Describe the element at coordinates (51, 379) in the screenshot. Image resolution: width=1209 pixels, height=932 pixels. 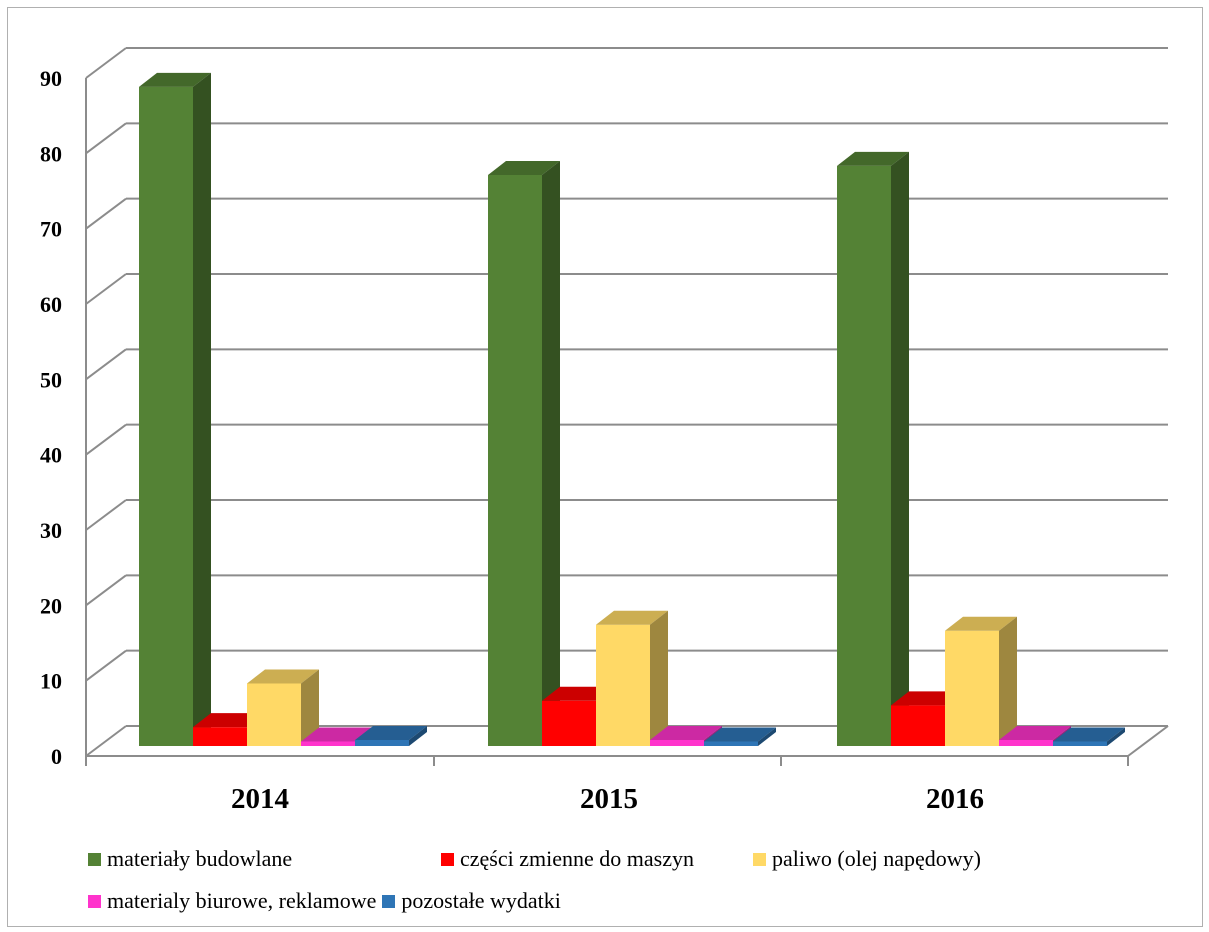
I see `y-tick-label: 50` at that location.